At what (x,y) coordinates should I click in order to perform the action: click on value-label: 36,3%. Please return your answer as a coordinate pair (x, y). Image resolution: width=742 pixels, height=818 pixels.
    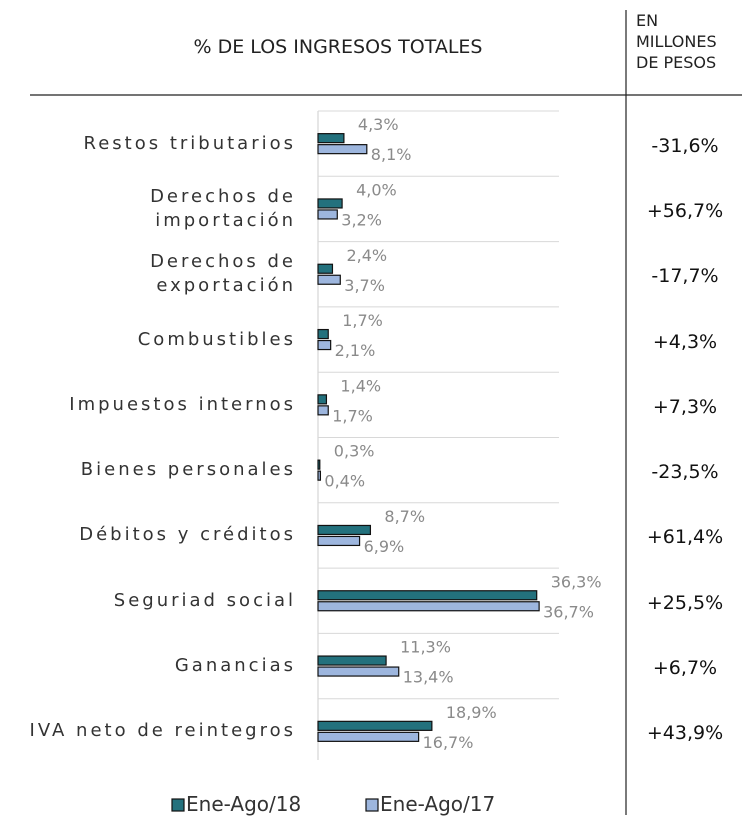
    Looking at the image, I should click on (576, 581).